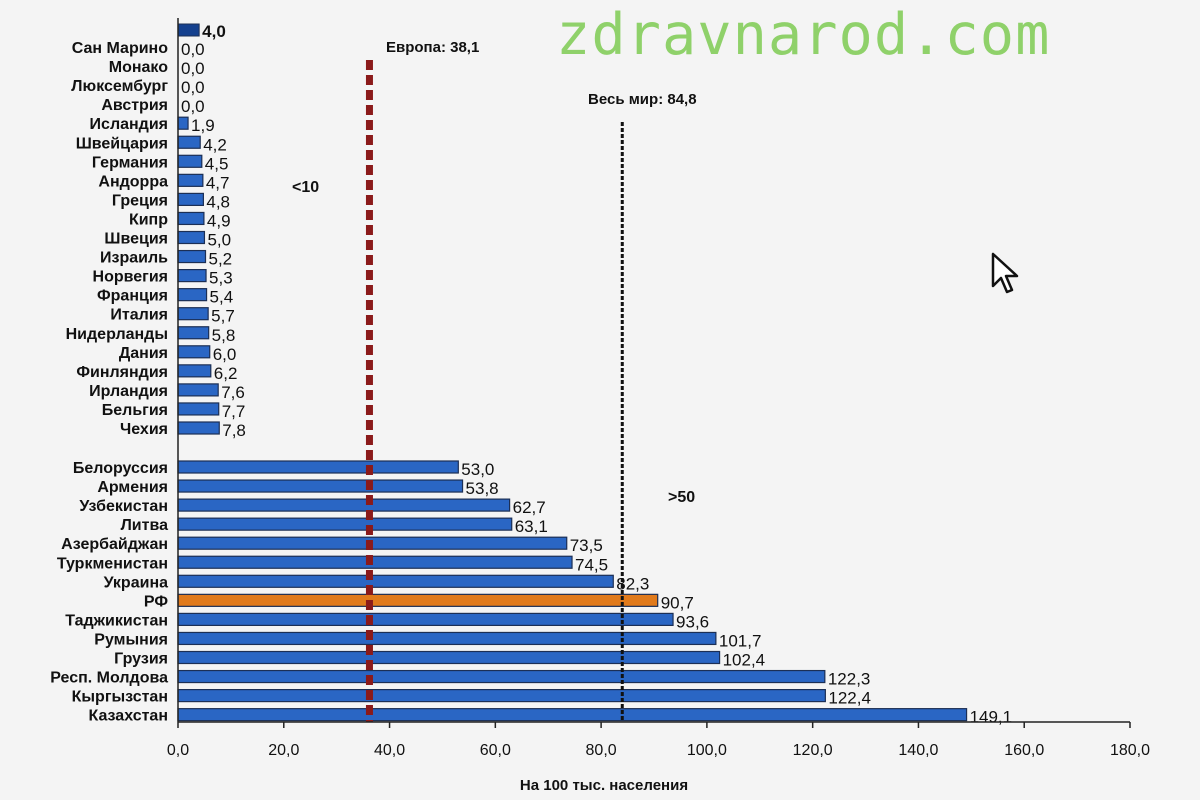  I want to click on mouse-cursor-icon, so click(1005, 273).